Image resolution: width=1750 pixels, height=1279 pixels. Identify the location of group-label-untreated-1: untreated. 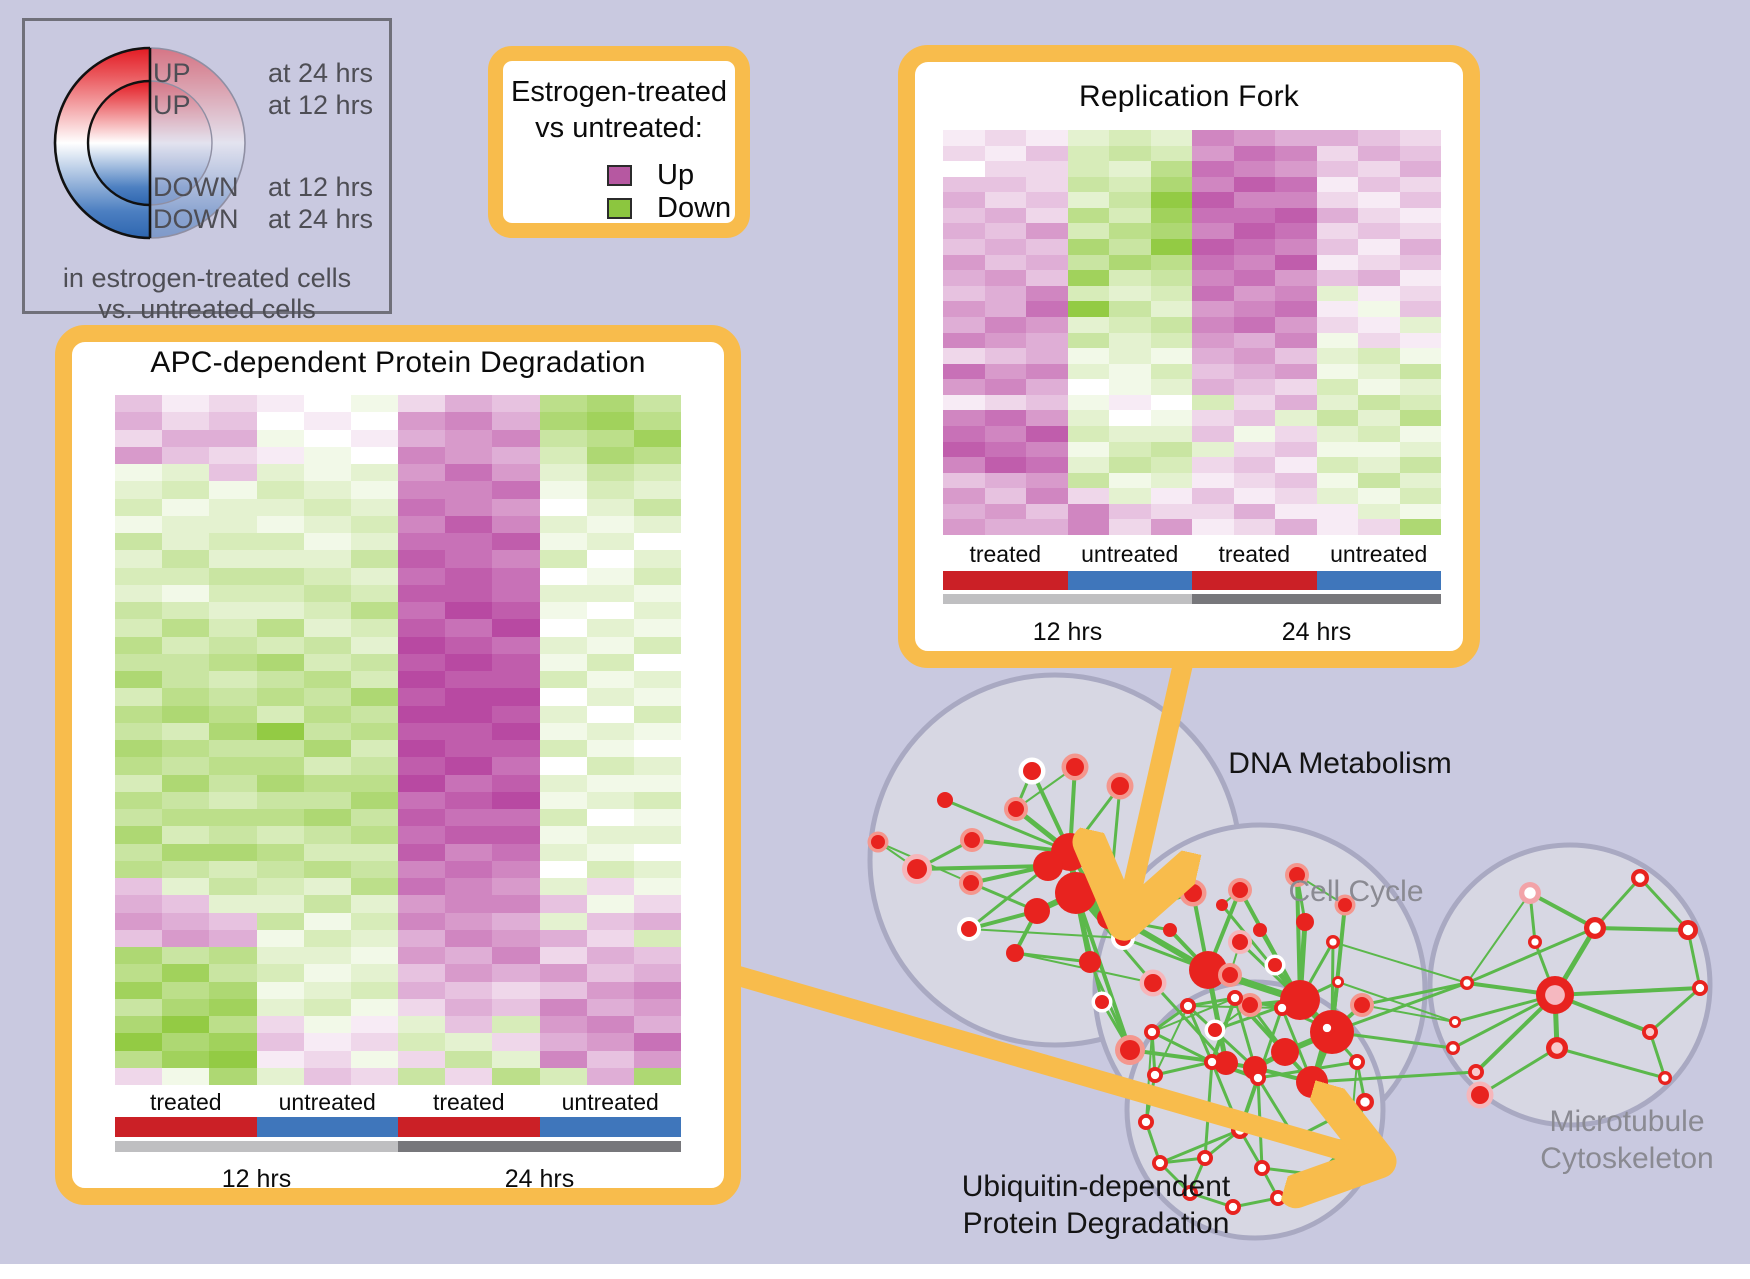
(1130, 554).